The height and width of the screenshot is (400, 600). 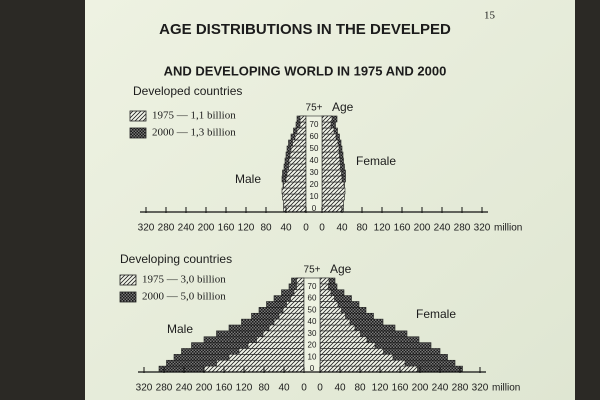 I want to click on age-label: 50, so click(x=314, y=148).